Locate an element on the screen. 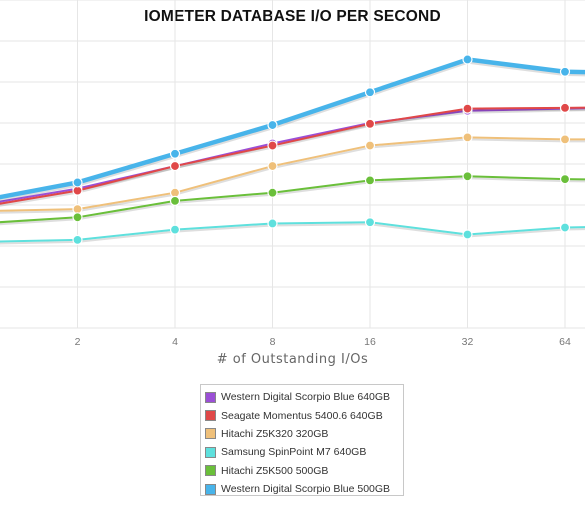 Image resolution: width=585 pixels, height=525 pixels. legend-item: Western Digital Scorpio Blue 500GB is located at coordinates (304, 489).